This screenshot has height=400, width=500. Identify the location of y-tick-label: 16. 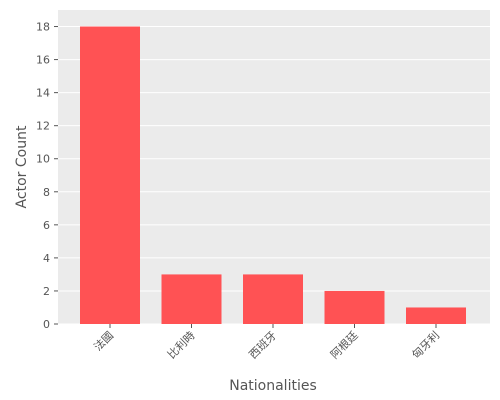
(43, 60).